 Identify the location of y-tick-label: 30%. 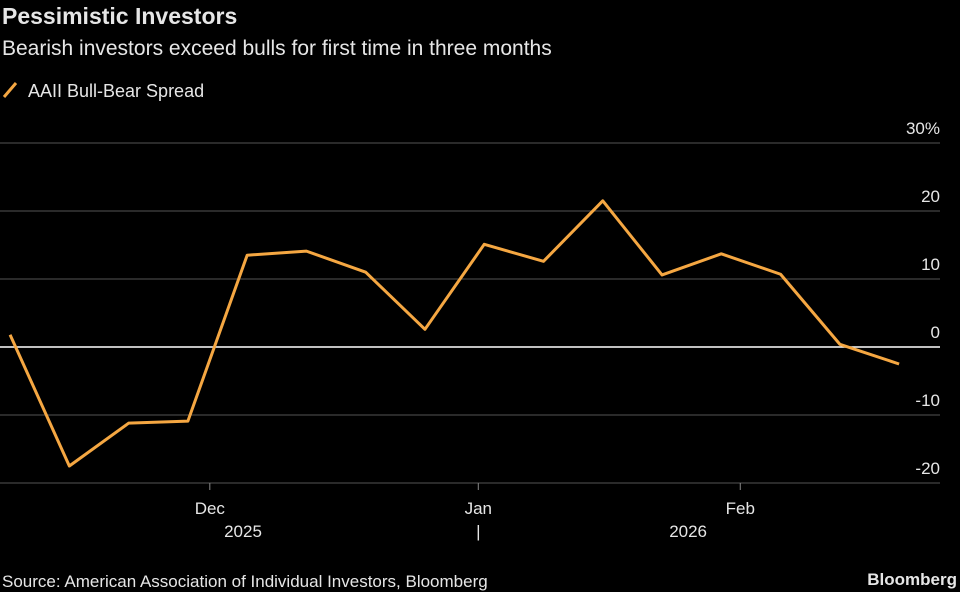
(923, 128).